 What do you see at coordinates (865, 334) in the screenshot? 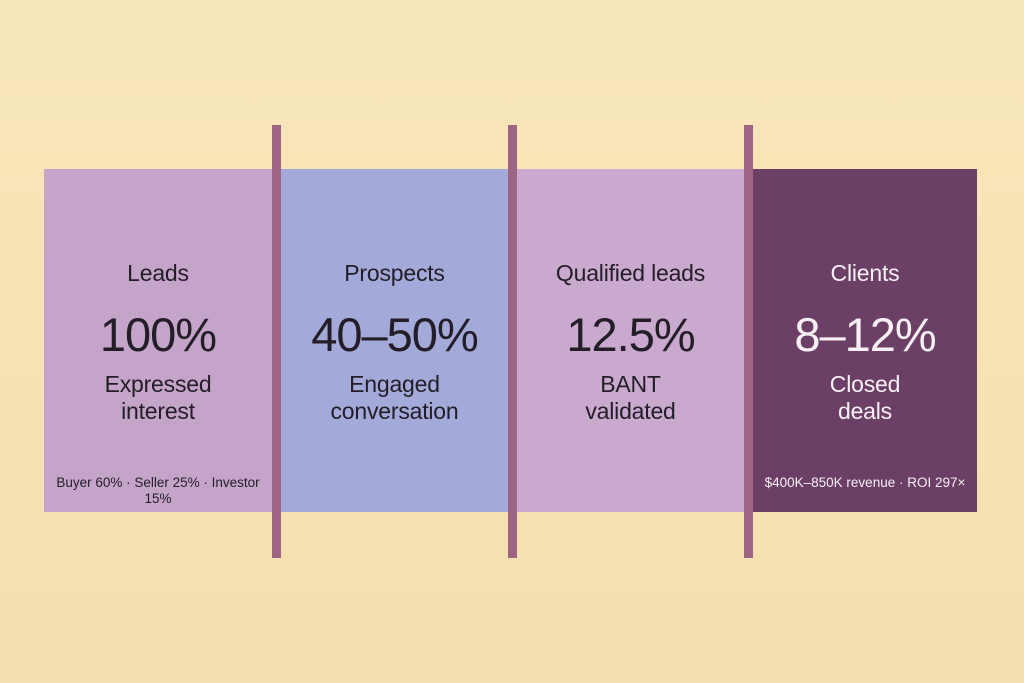
I see `stage-value: 8–12%` at bounding box center [865, 334].